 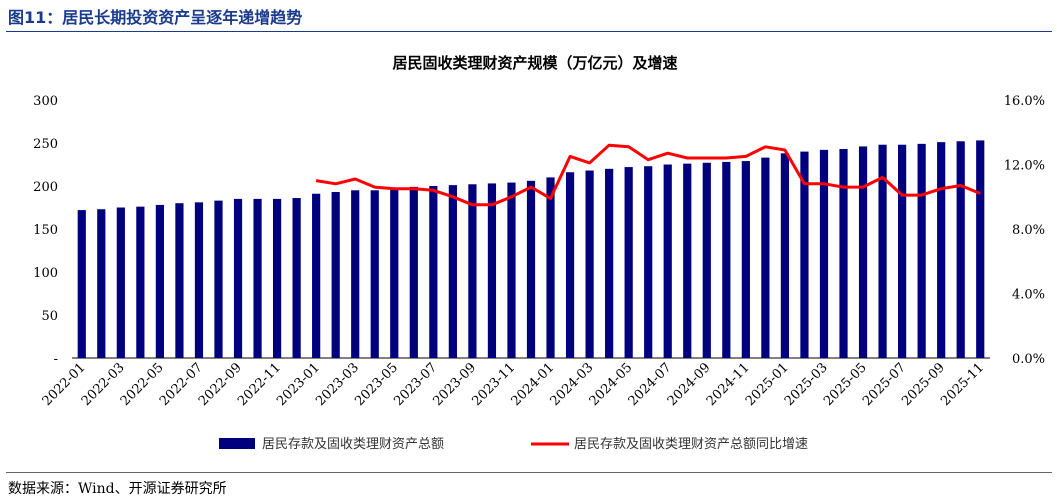 I want to click on left-tick-label: 100, so click(x=45, y=273).